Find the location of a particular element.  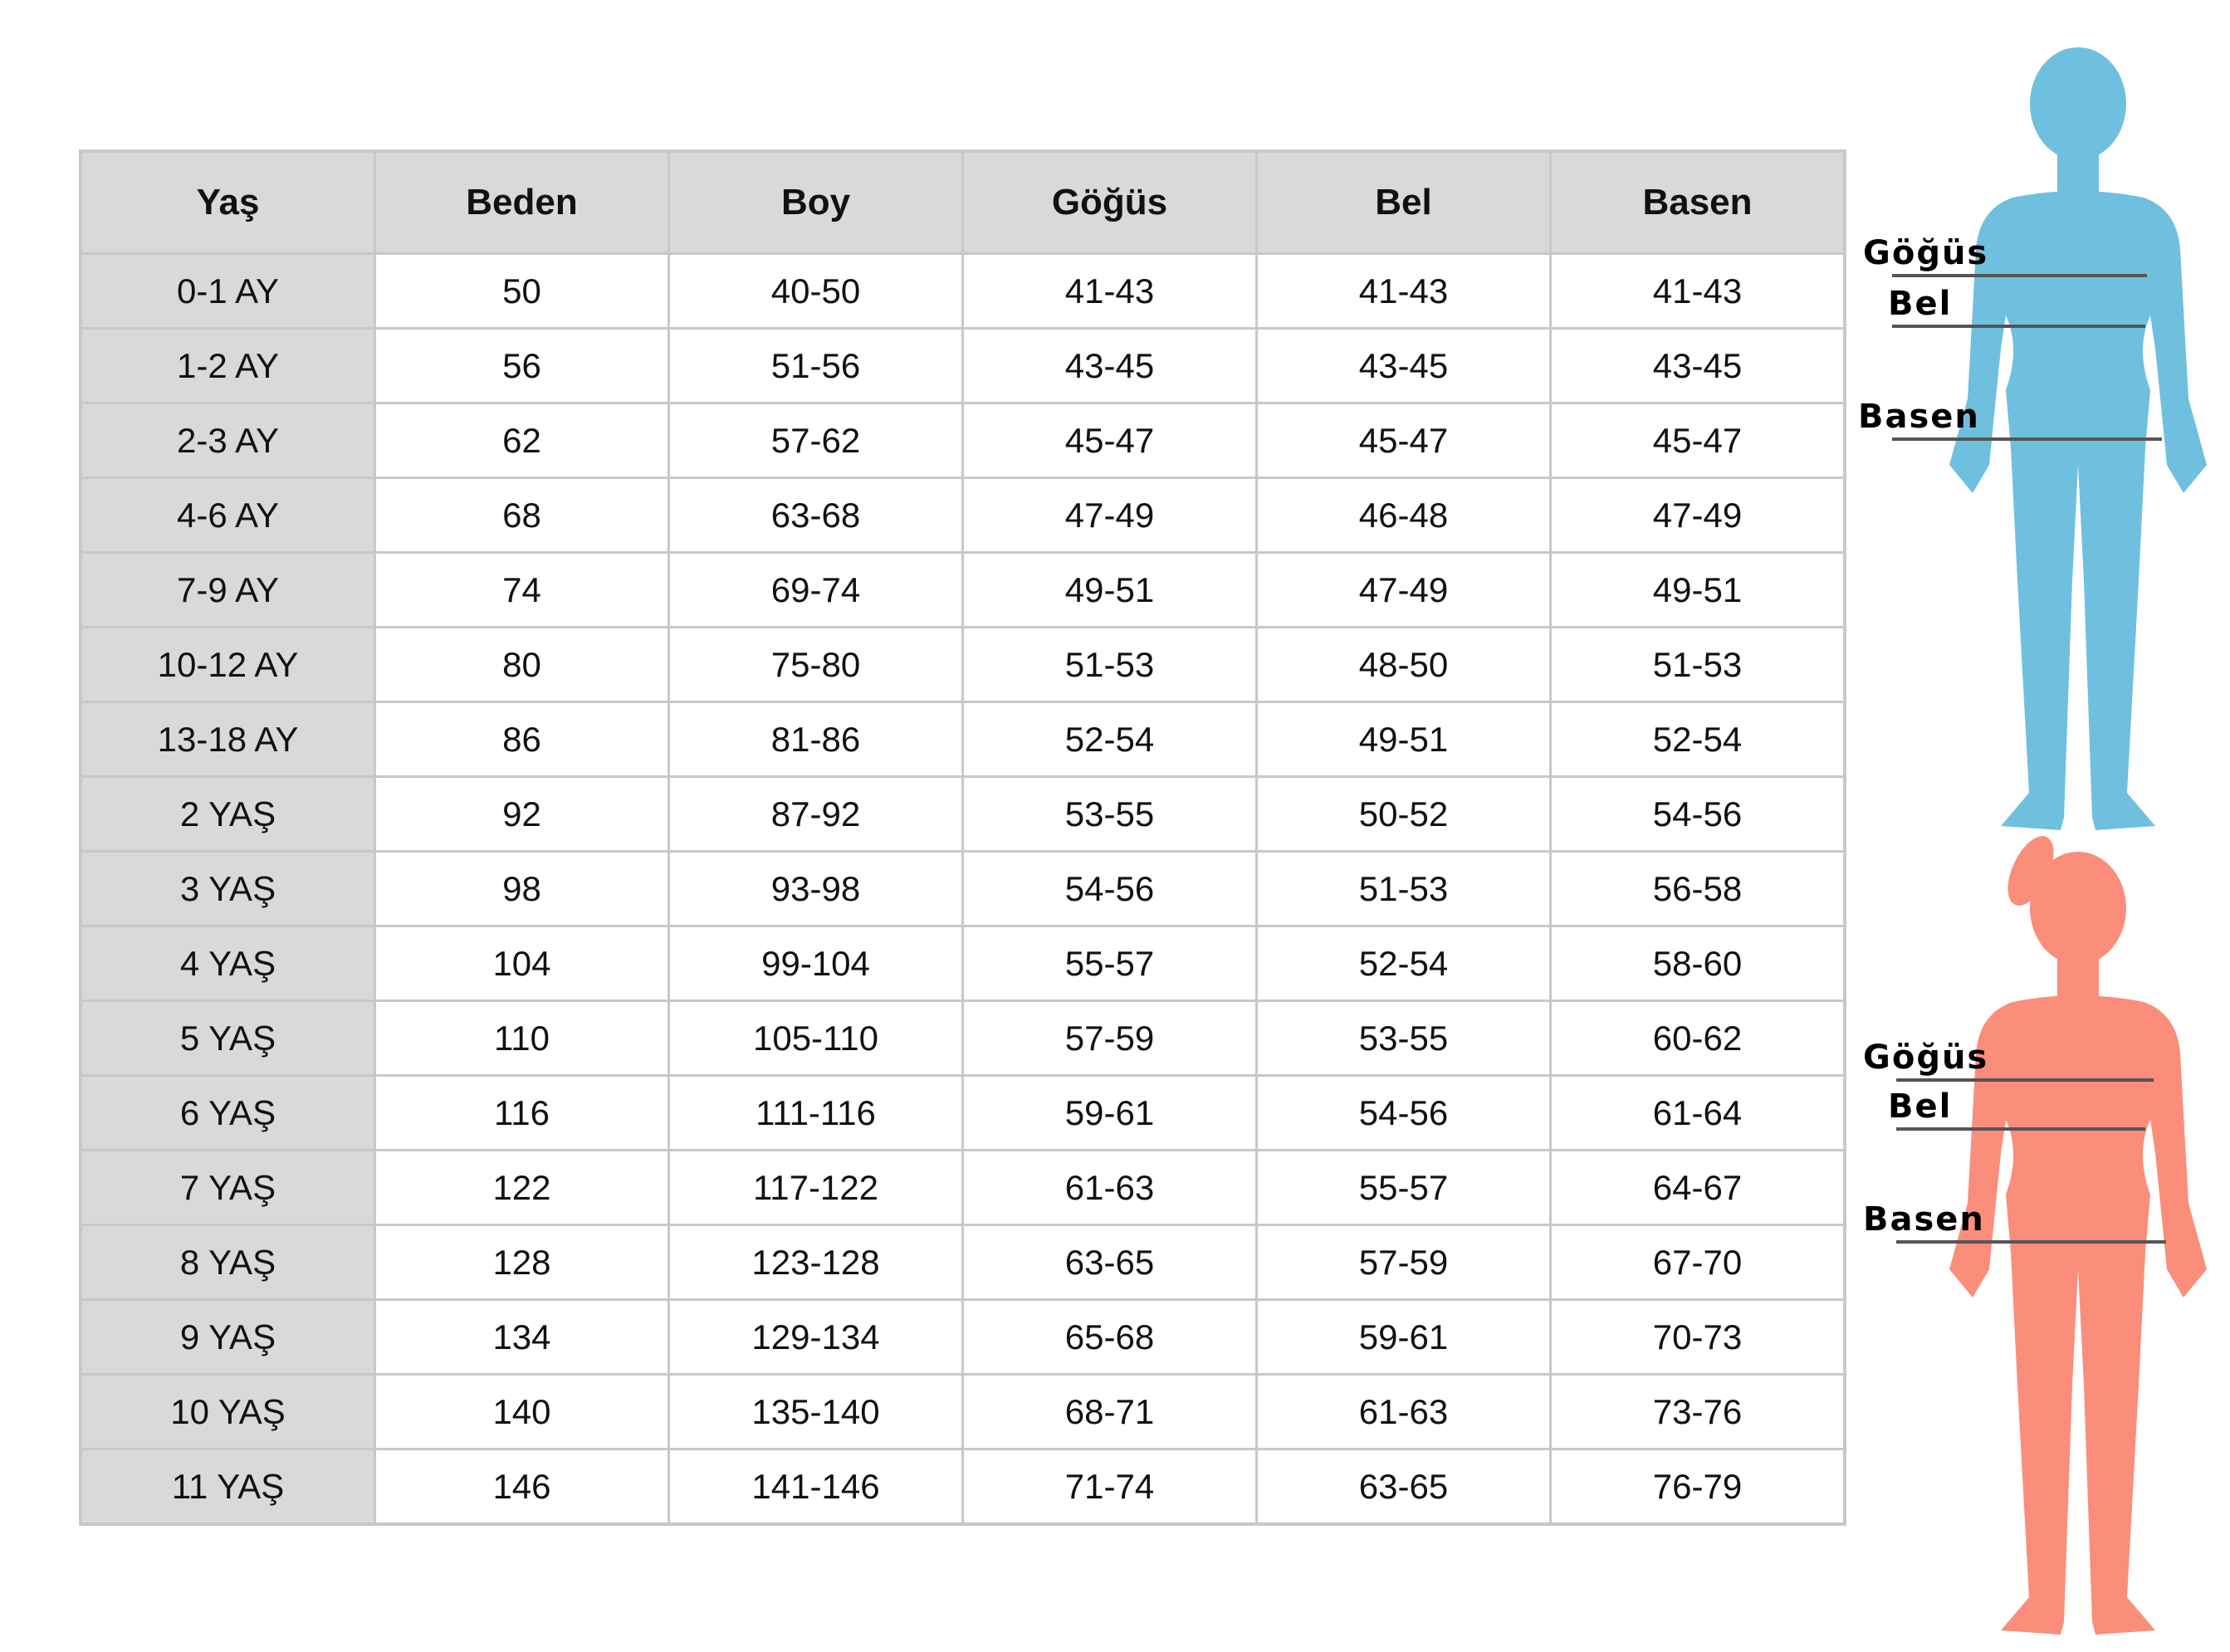

table-cell: 98 is located at coordinates (522, 888).